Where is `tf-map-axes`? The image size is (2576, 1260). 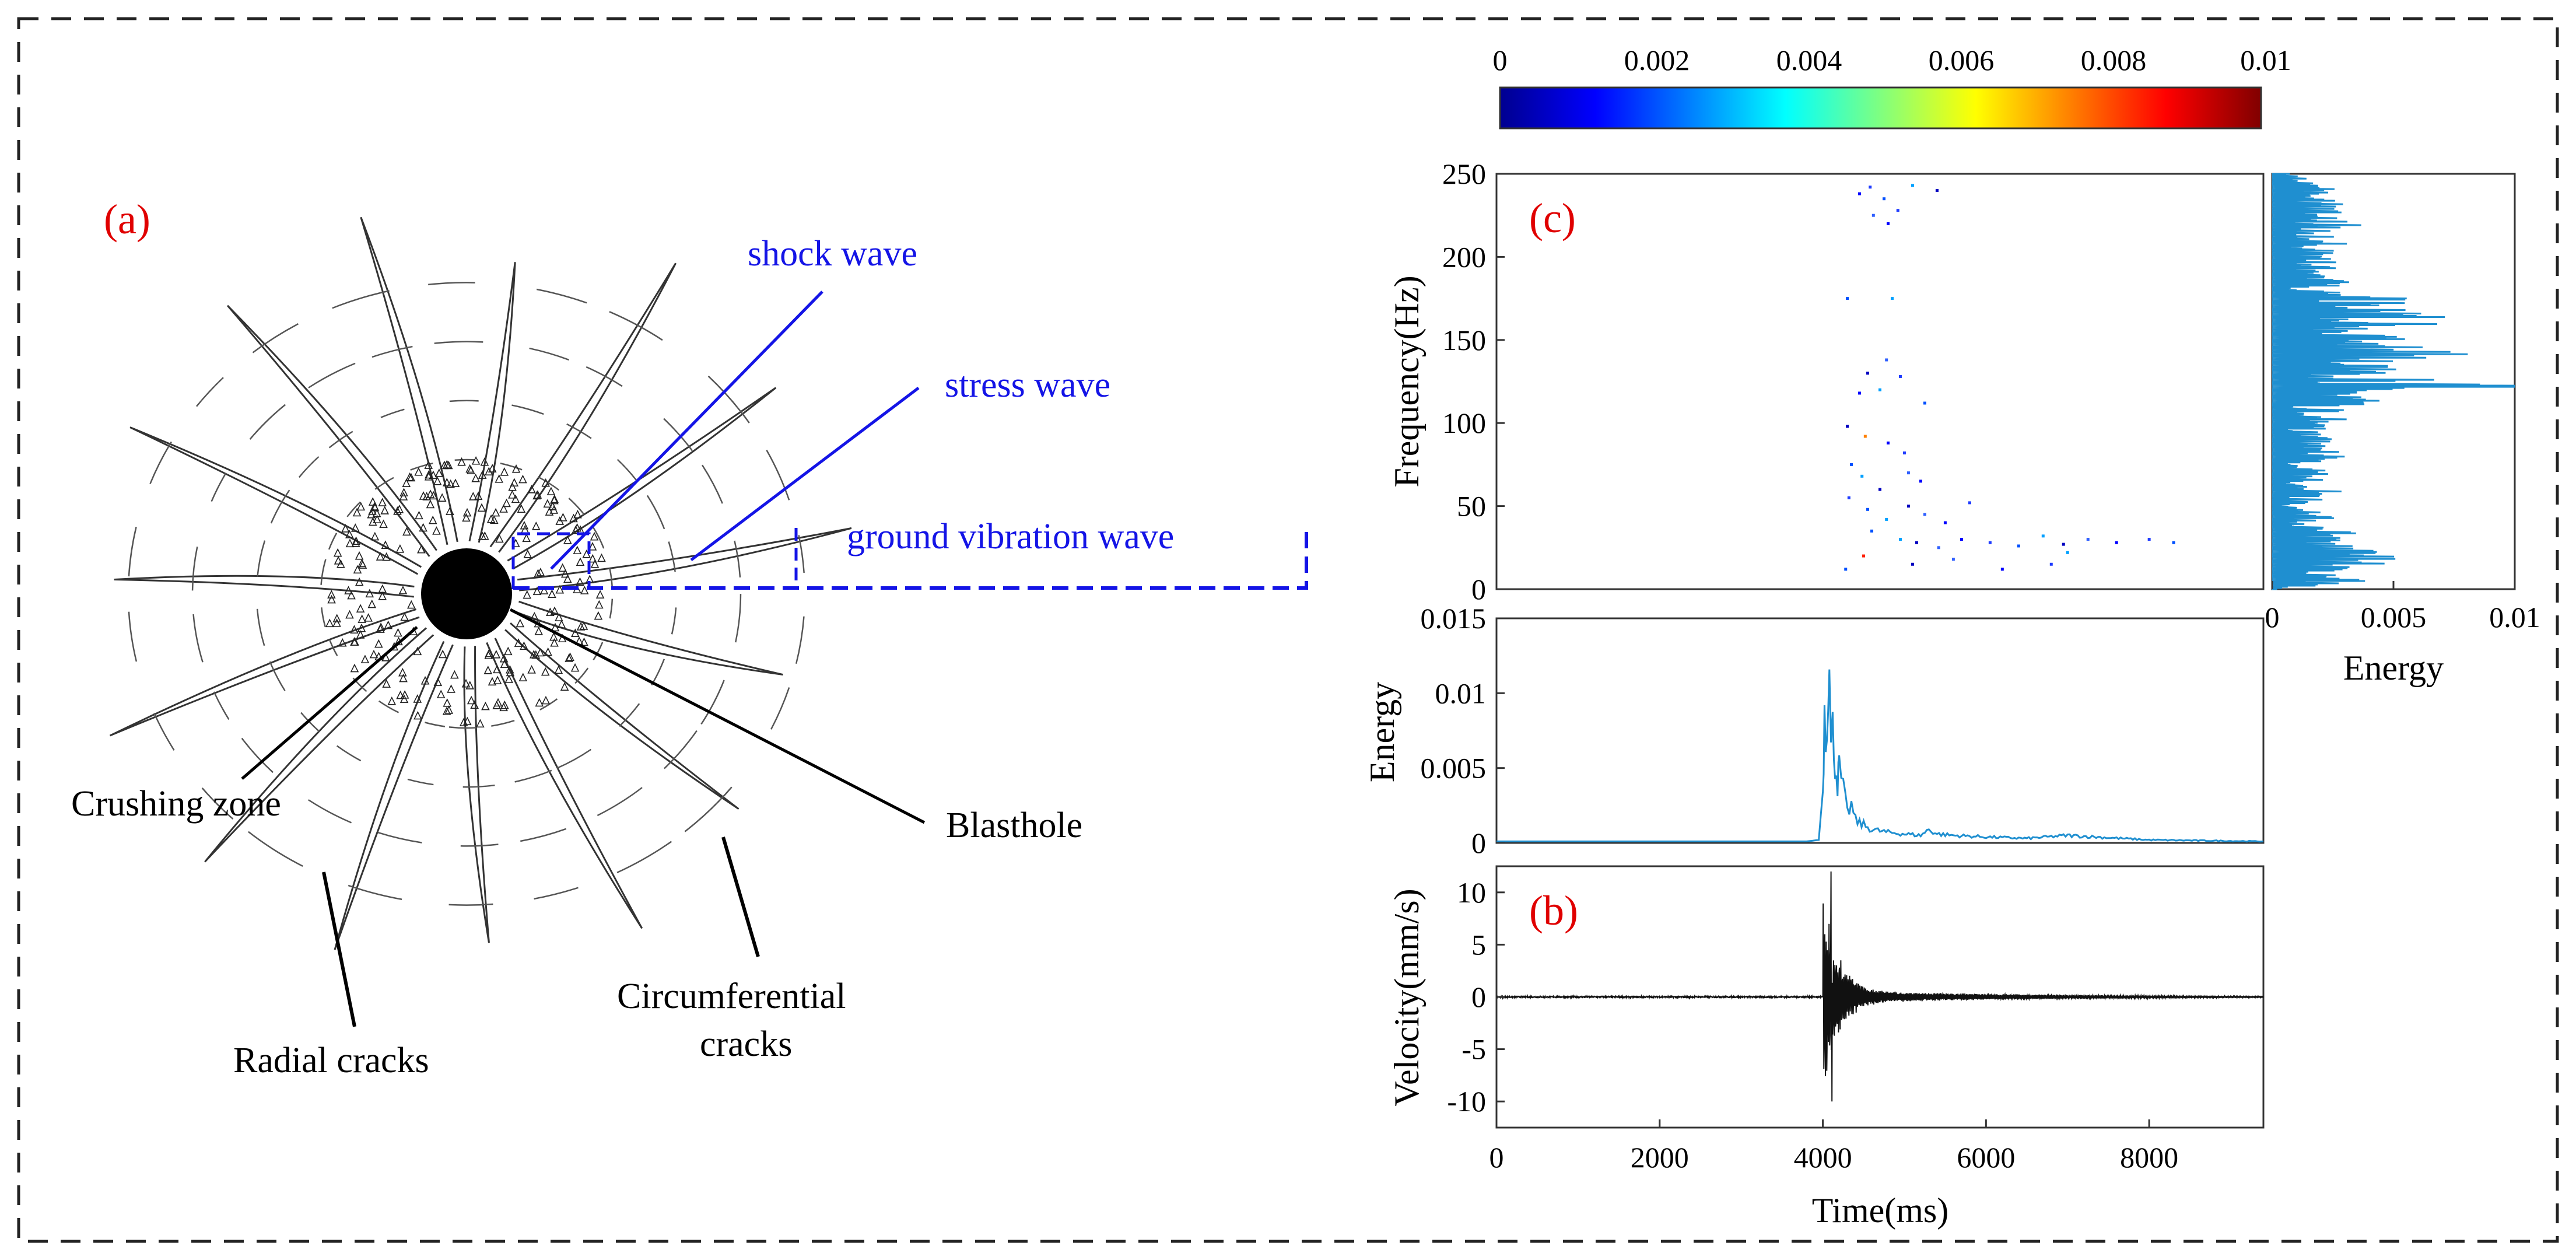 tf-map-axes is located at coordinates (1880, 381).